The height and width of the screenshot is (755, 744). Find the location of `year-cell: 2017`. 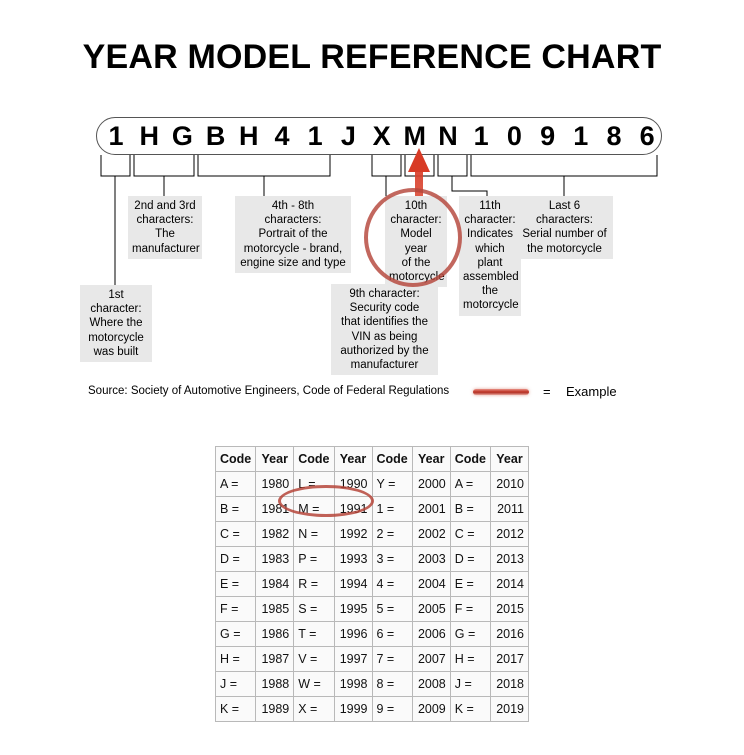

year-cell: 2017 is located at coordinates (509, 659).